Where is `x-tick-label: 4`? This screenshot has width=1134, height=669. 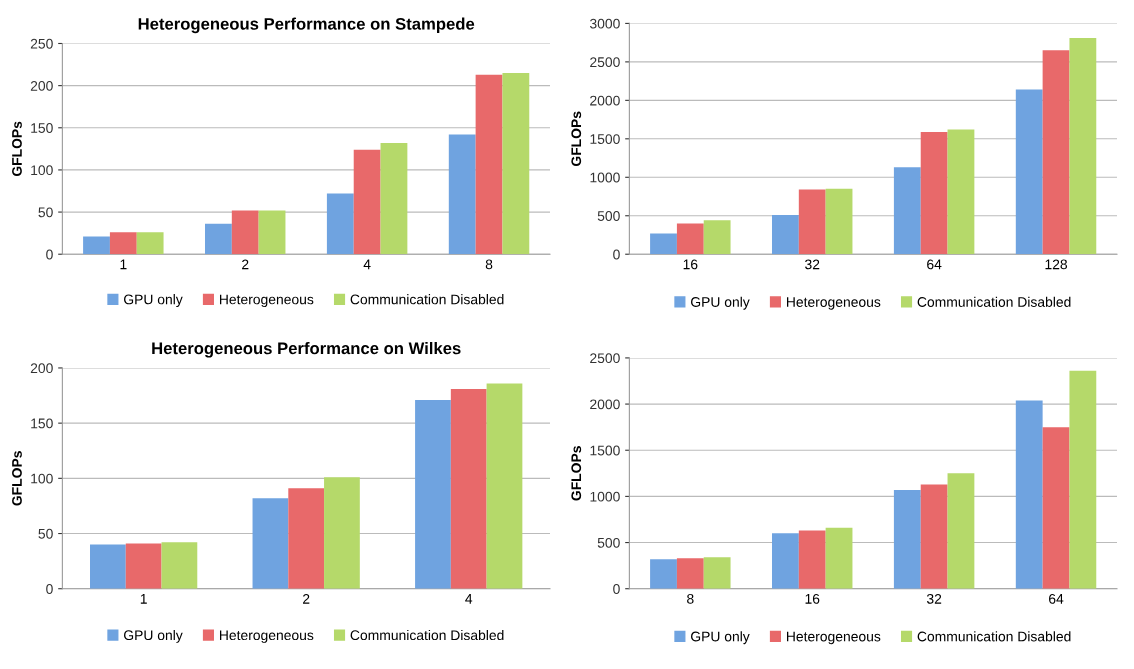 x-tick-label: 4 is located at coordinates (367, 264).